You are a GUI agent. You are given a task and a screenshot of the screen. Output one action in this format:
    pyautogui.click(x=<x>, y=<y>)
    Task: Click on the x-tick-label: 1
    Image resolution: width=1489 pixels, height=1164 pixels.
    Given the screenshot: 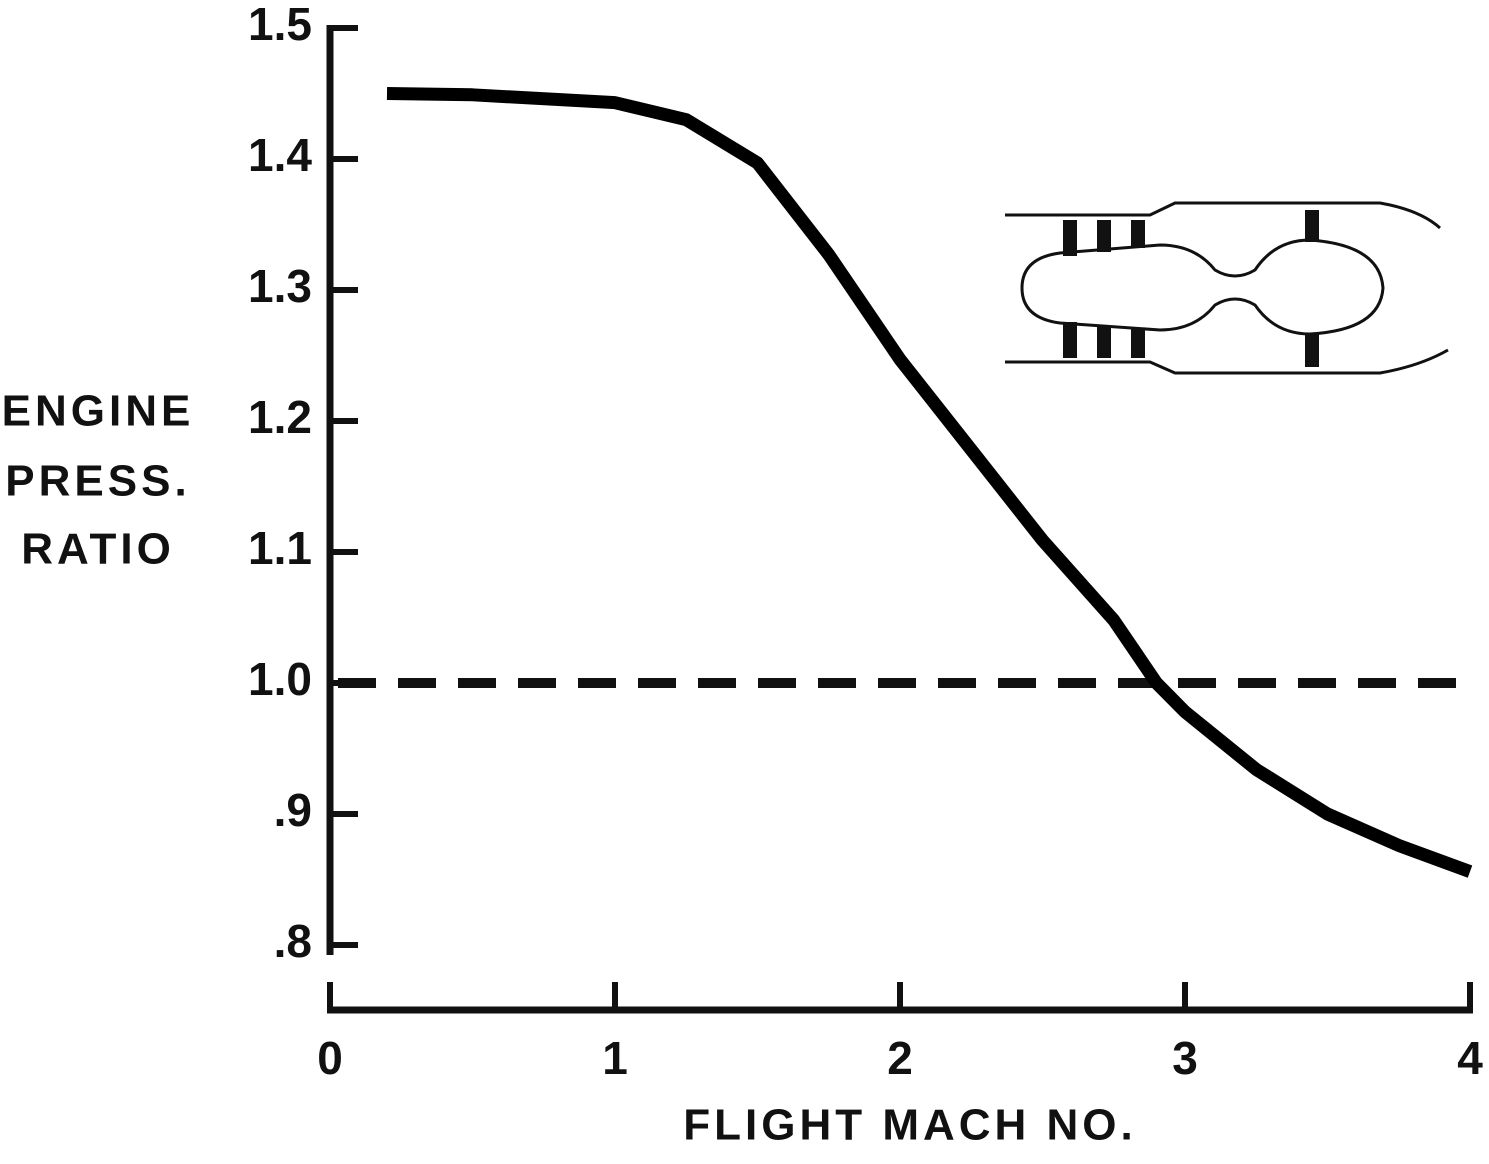 What is the action you would take?
    pyautogui.click(x=615, y=1058)
    